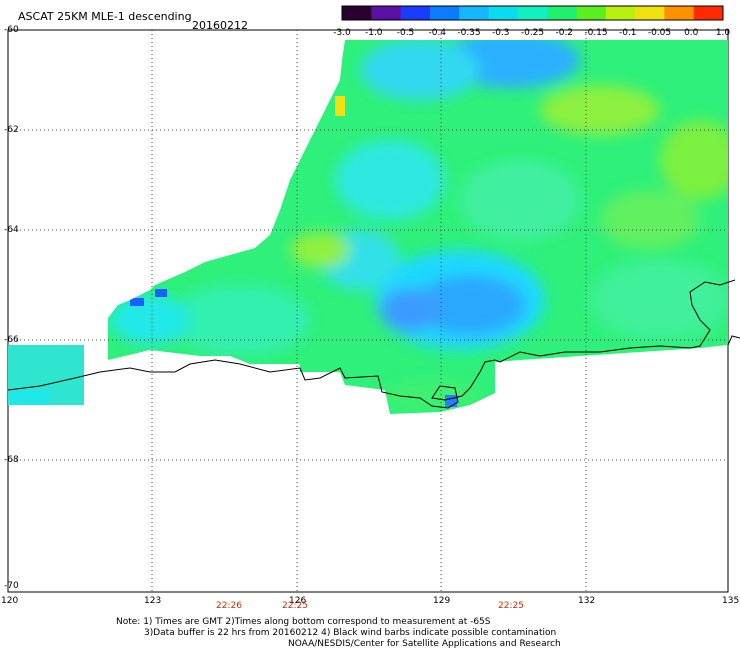  What do you see at coordinates (11, 130) in the screenshot?
I see `lat-label-62: -62` at bounding box center [11, 130].